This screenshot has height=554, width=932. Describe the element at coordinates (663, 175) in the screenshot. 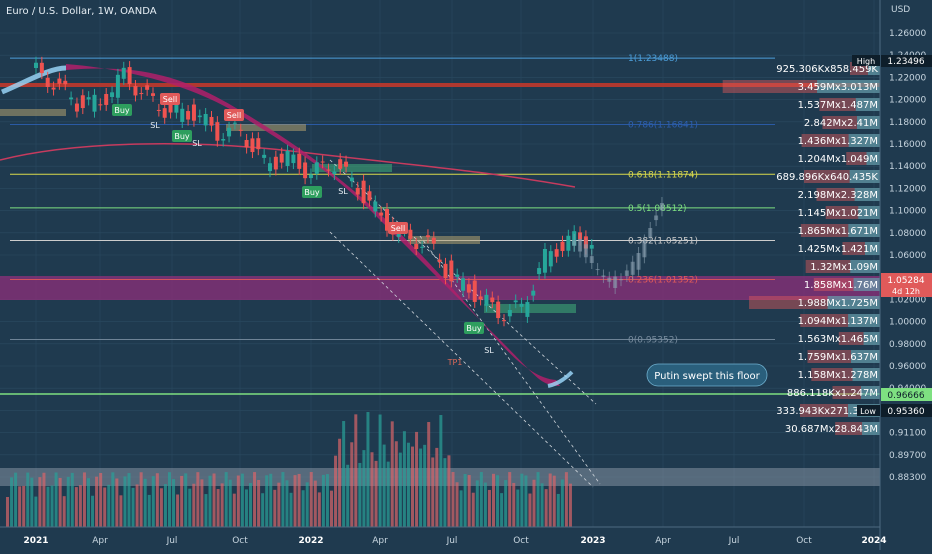

I see `fib-label: 0.618(1.11874)` at that location.